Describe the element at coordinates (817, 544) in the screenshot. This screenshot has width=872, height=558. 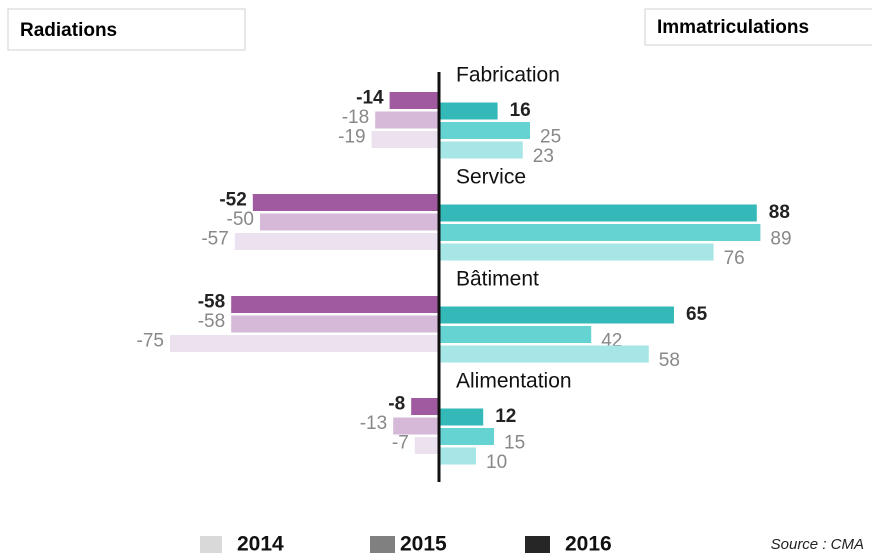
I see `source: Source : CMA` at that location.